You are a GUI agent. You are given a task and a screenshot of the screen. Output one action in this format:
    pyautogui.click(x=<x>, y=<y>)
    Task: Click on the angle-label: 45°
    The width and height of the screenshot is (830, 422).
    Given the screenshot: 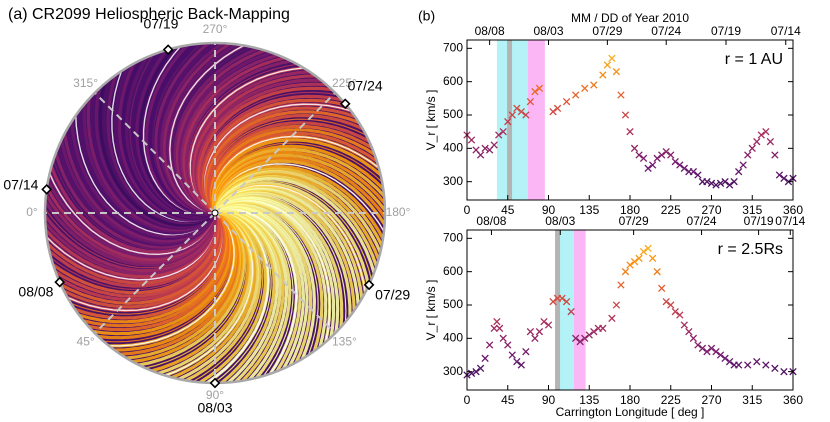 What is the action you would take?
    pyautogui.click(x=86, y=342)
    